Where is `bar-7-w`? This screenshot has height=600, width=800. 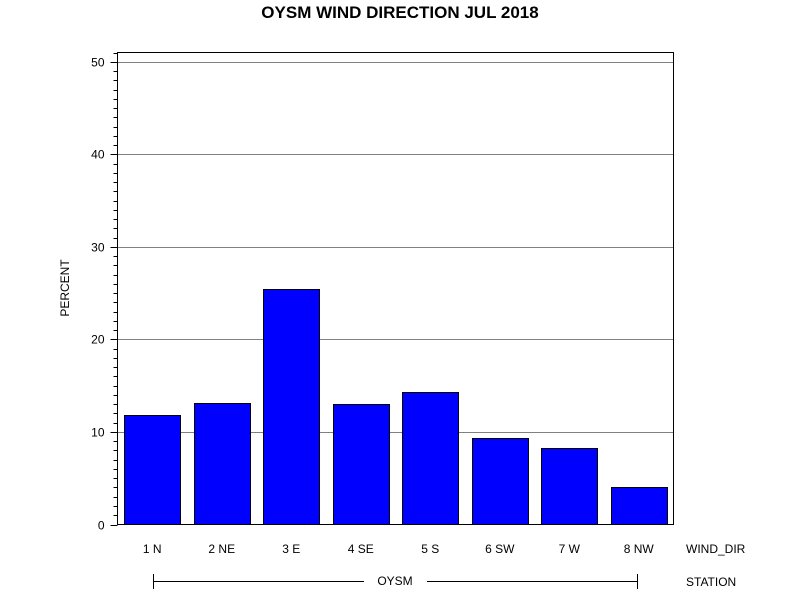
bar-7-w is located at coordinates (569, 486).